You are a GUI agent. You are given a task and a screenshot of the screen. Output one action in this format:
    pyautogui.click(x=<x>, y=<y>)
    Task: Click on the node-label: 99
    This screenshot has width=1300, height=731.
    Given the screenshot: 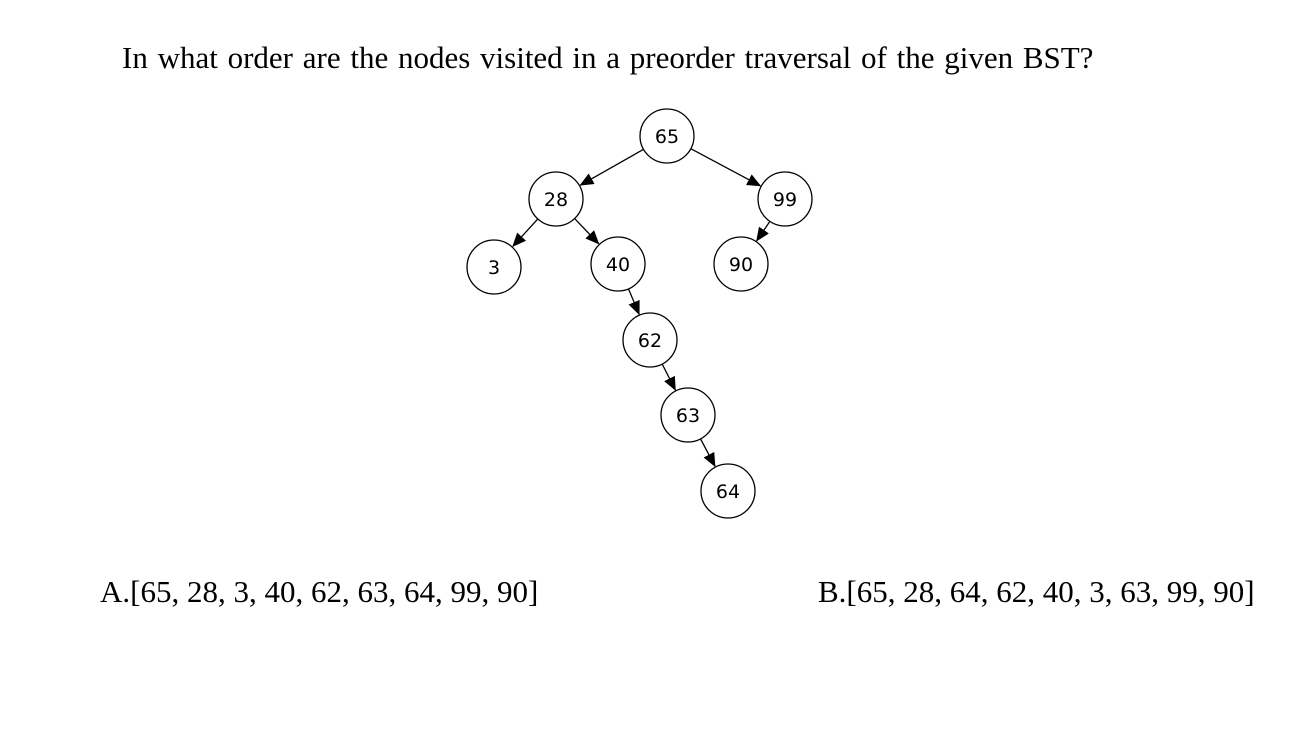 What is the action you would take?
    pyautogui.click(x=785, y=200)
    